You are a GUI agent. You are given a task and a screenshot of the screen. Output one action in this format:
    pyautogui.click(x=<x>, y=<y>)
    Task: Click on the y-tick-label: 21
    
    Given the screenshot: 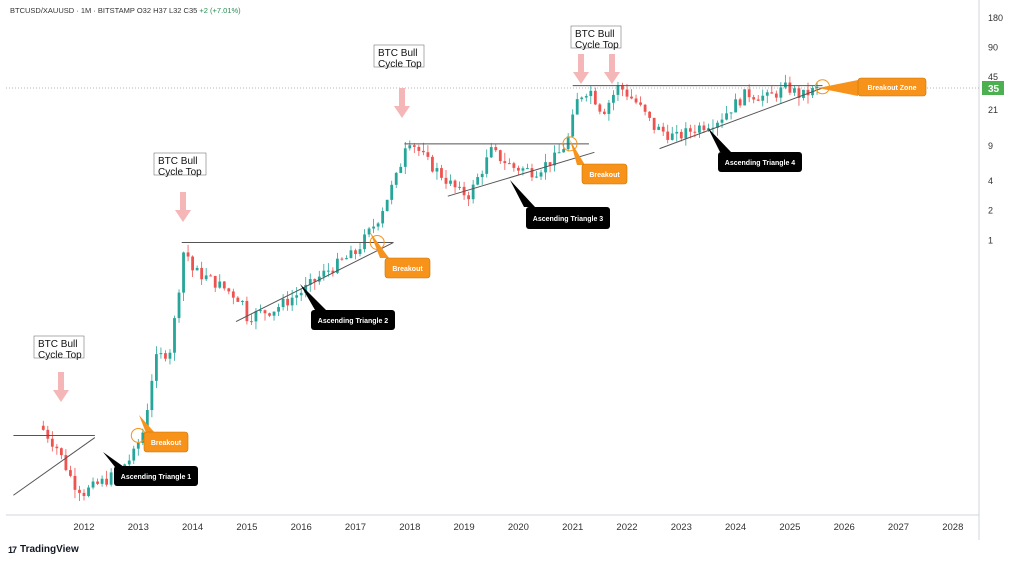 What is the action you would take?
    pyautogui.click(x=993, y=110)
    